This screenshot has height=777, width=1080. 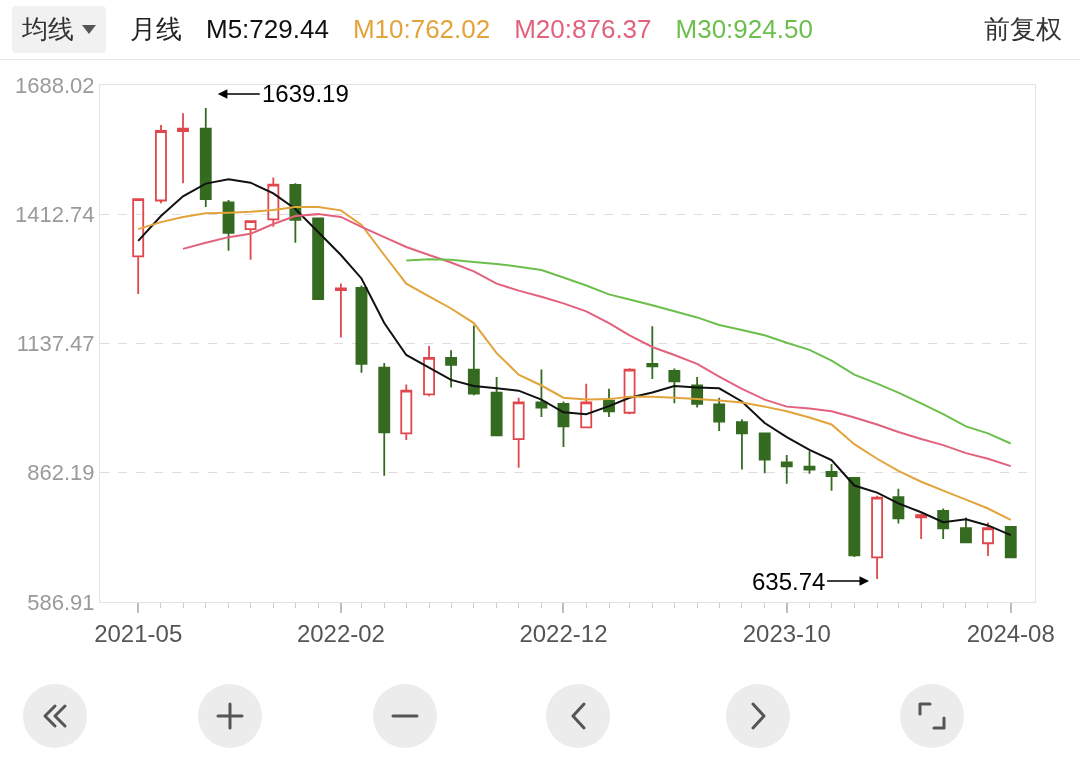 I want to click on y-tick-label: 862.19, so click(x=61, y=473).